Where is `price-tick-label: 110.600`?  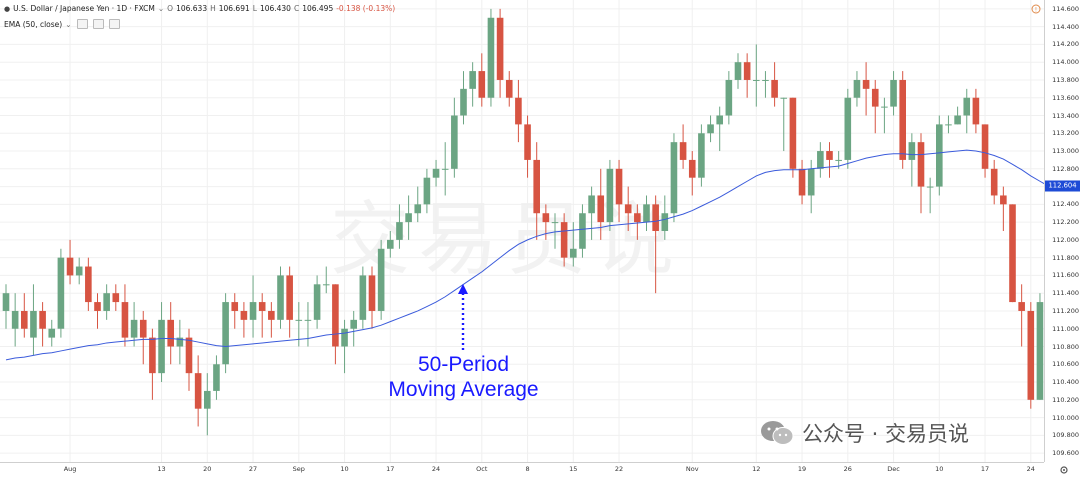
price-tick-label: 110.600 is located at coordinates (1065, 364).